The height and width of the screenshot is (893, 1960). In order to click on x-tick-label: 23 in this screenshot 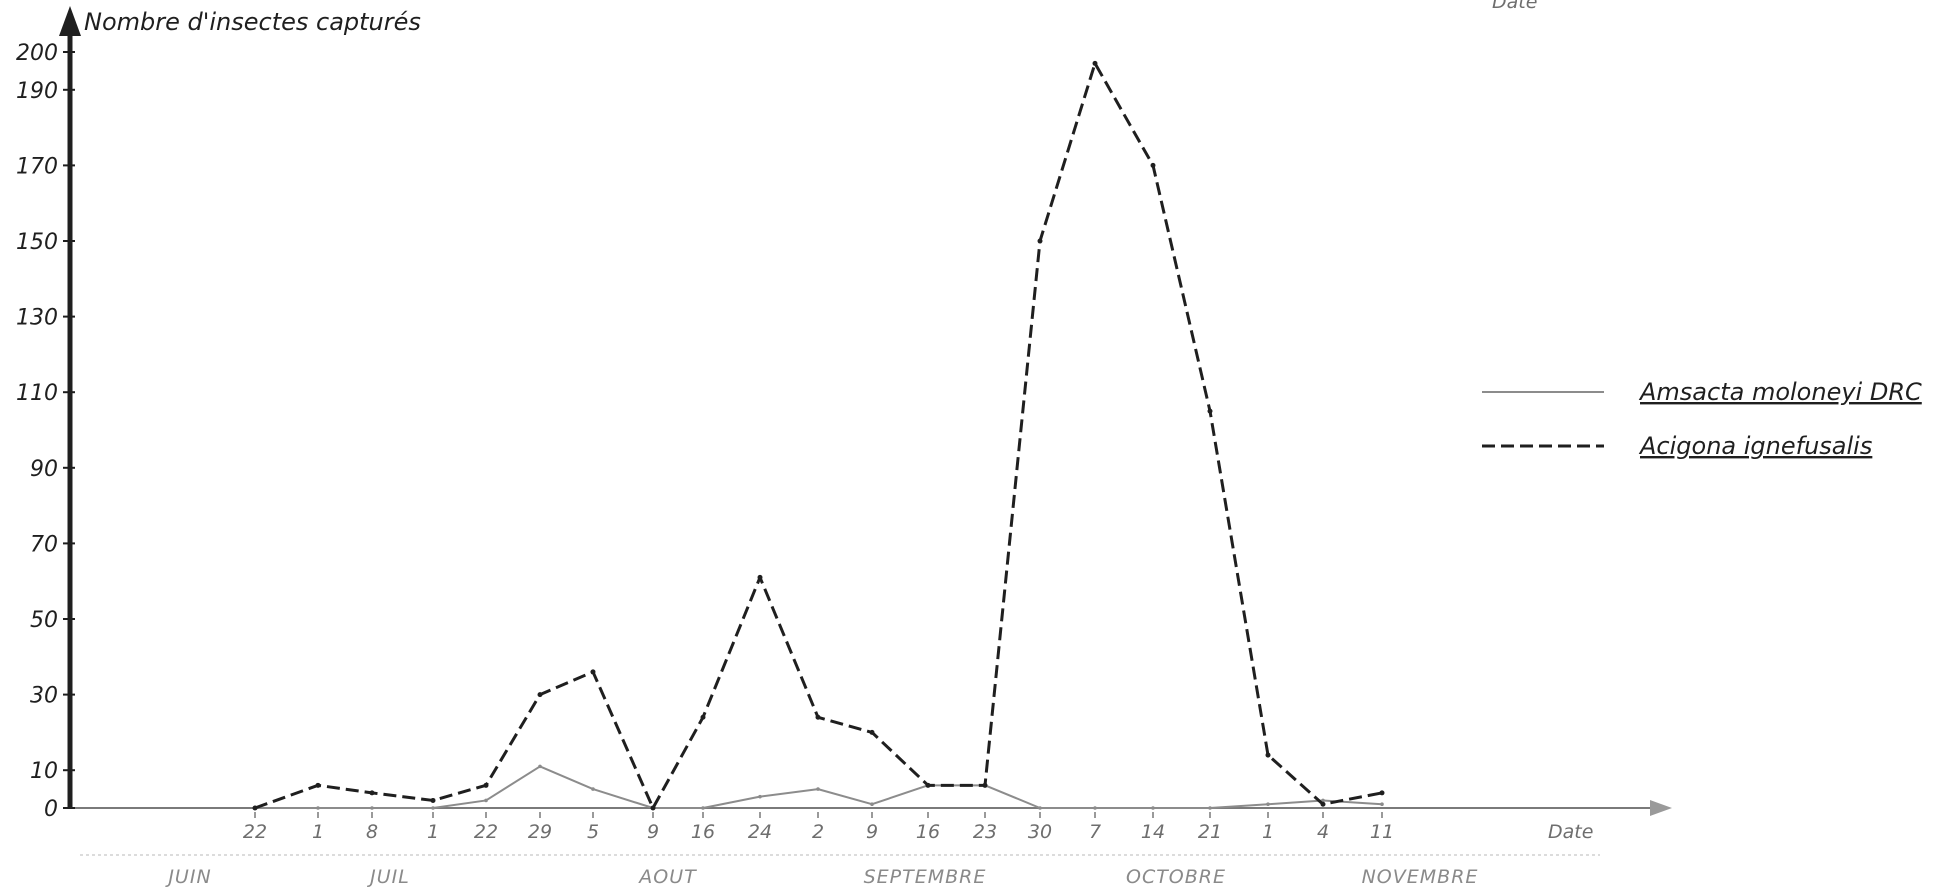, I will do `click(985, 832)`.